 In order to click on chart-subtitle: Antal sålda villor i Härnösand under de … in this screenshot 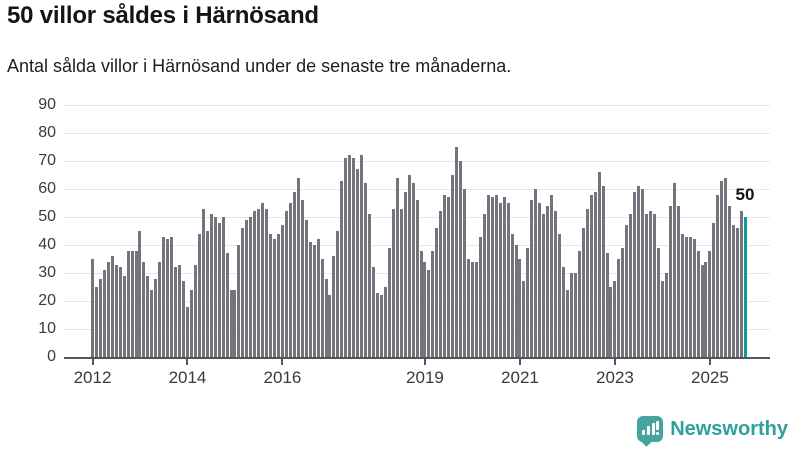, I will do `click(259, 66)`.